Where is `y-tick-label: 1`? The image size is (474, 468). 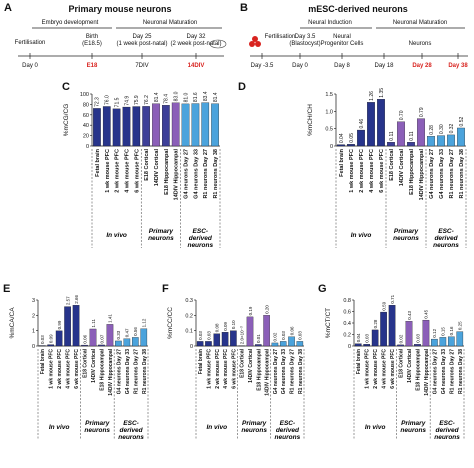
y-tick-label: 1 is located at coordinates (33, 332).